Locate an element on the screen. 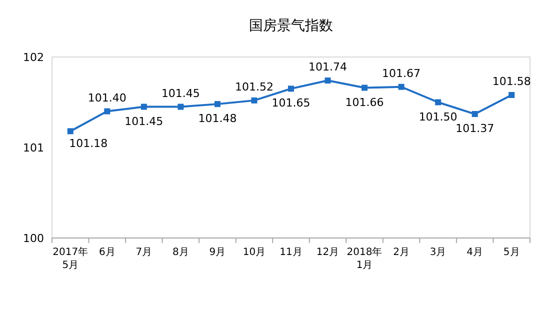 Image resolution: width=554 pixels, height=331 pixels. data-label: 101.58 is located at coordinates (511, 81).